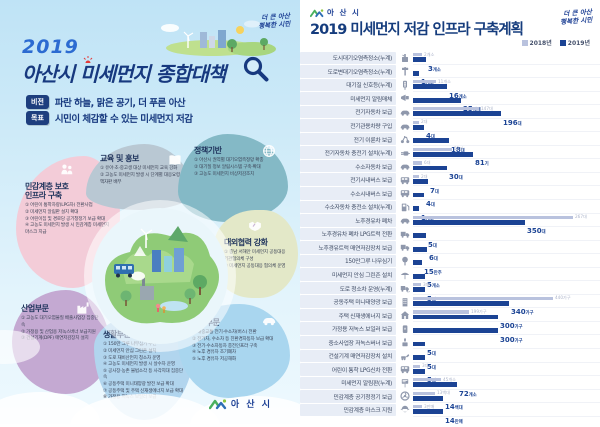 This screenshot has height=427, width=600. Describe the element at coordinates (404, 370) in the screenshot. I see `bus-icon` at that location.